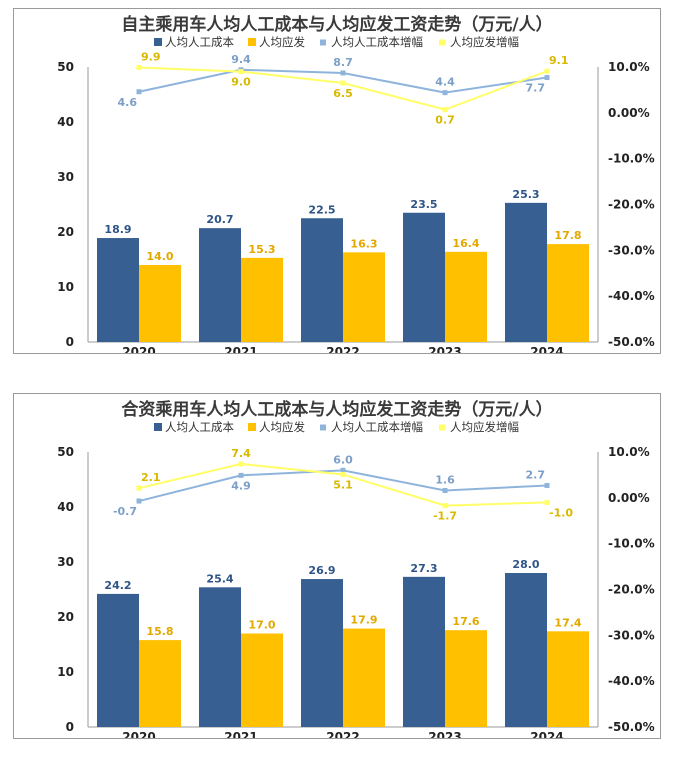  What do you see at coordinates (336, 409) in the screenshot?
I see `chart-title: 合资乘用车人均人工成本与人均应发工资走势（万元/人）` at bounding box center [336, 409].